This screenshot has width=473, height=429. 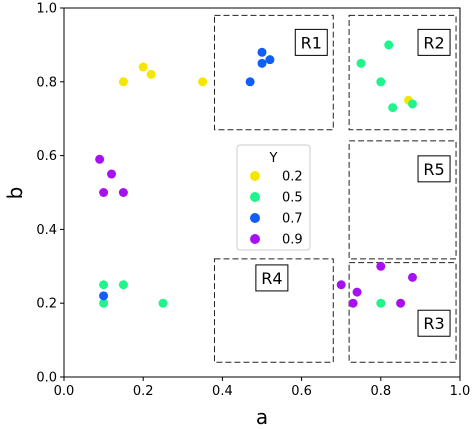 What do you see at coordinates (273, 197) in the screenshot?
I see `legend: Y 0.2 0.5 0.7 0.9` at bounding box center [273, 197].